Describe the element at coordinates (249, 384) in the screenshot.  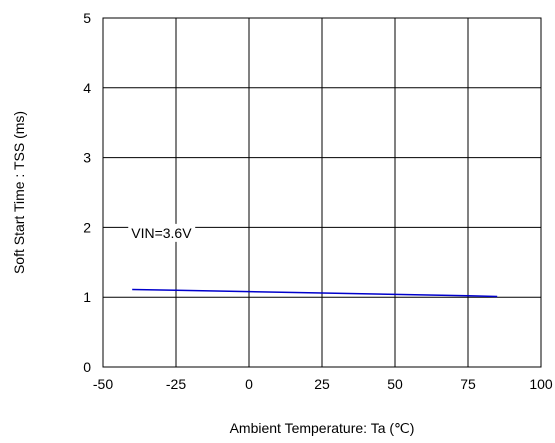
I see `x-tick-label: 0` at that location.